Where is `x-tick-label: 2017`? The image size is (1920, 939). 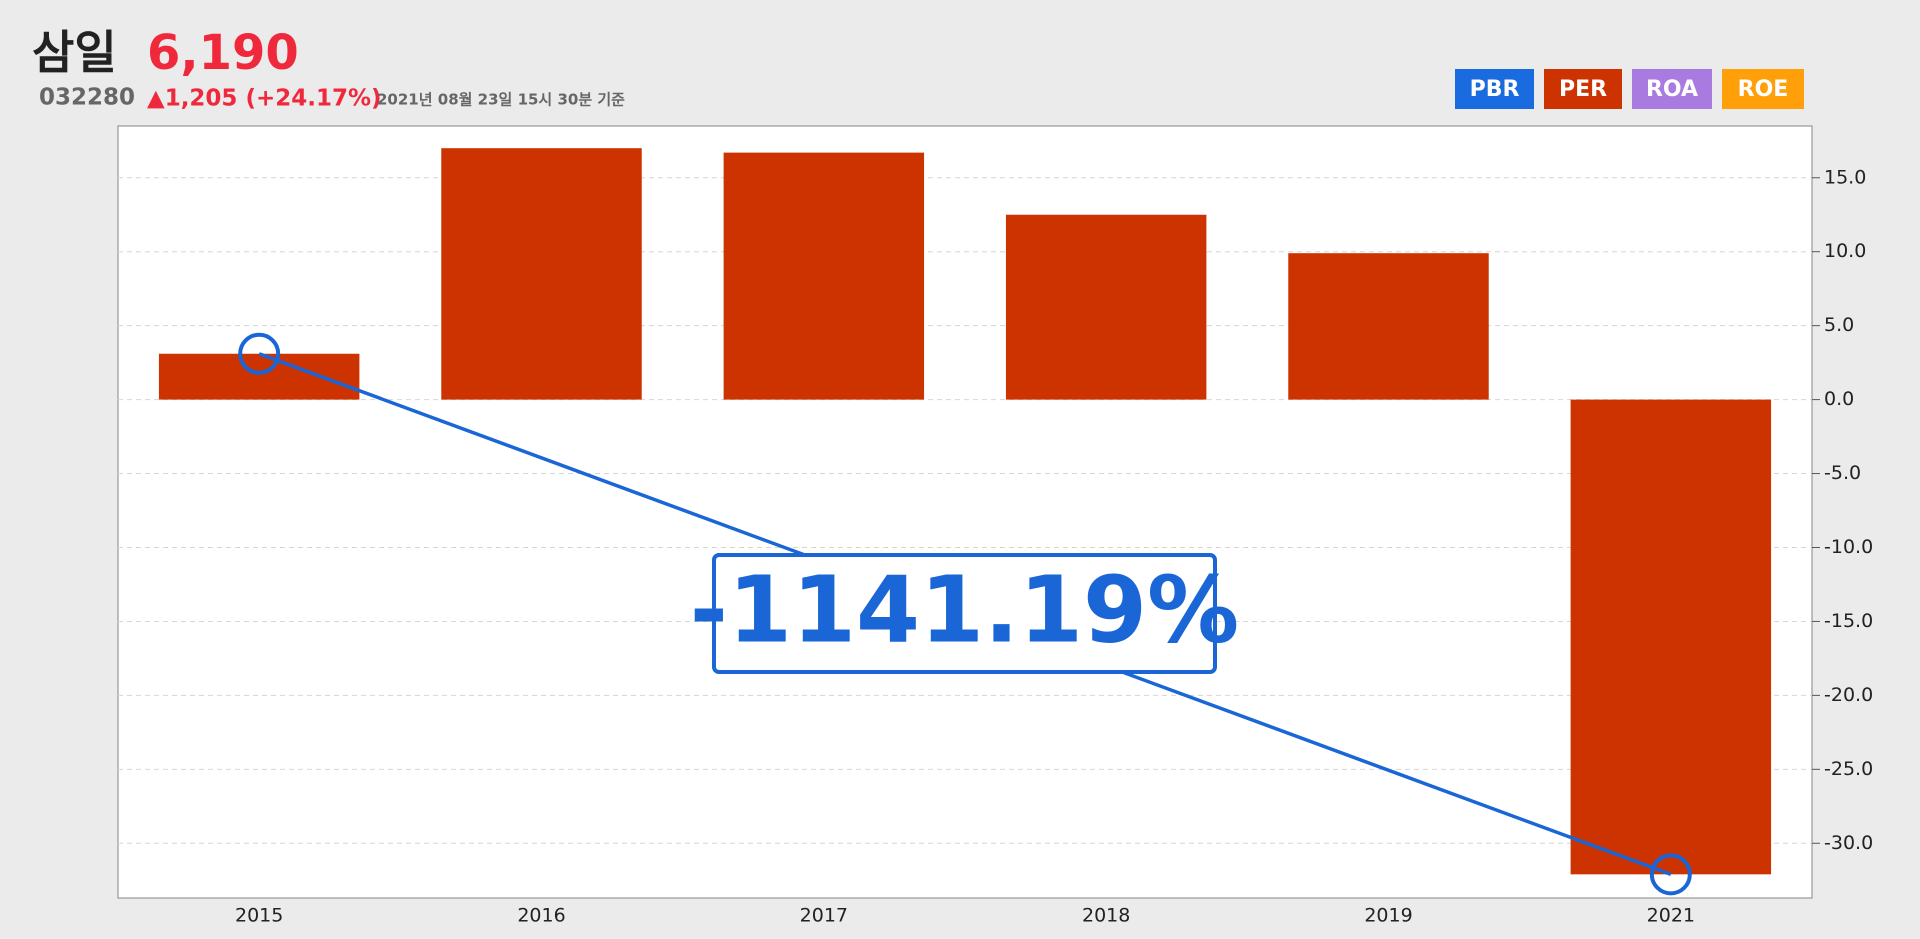
x-tick-label: 2017 is located at coordinates (824, 916).